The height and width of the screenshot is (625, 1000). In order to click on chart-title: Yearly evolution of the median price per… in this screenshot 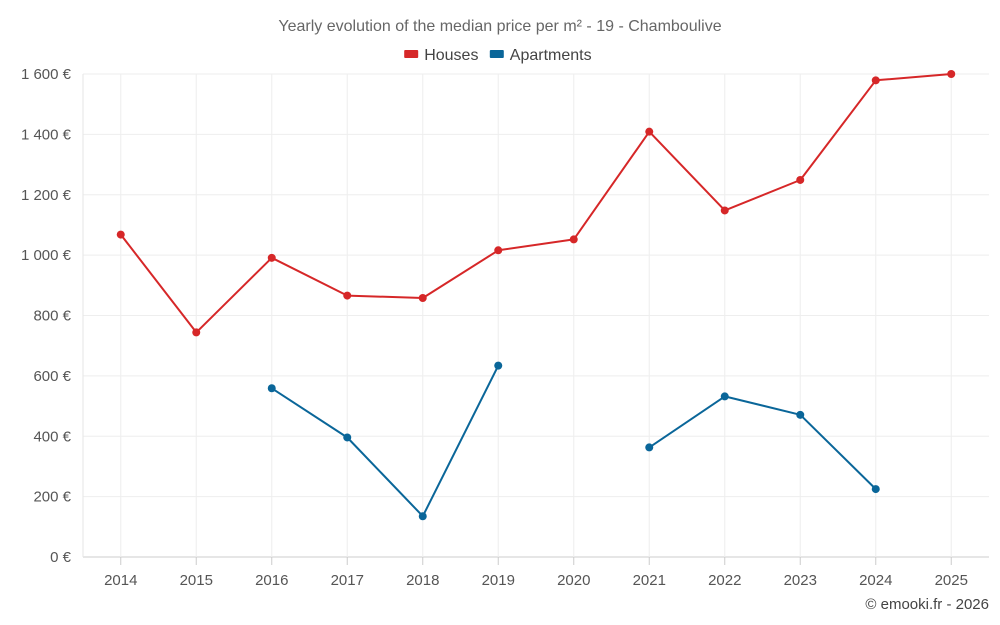, I will do `click(499, 26)`.